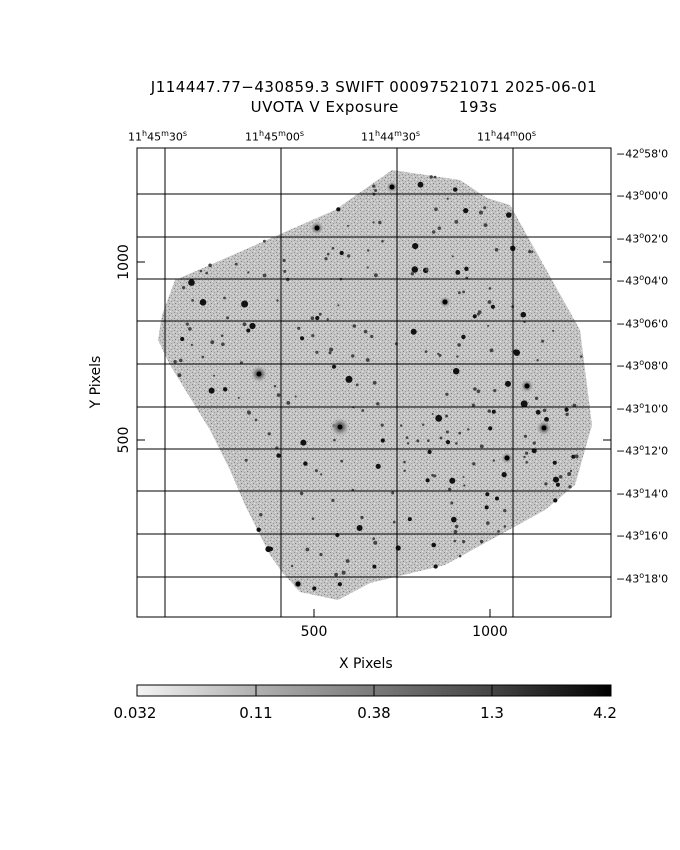 This screenshot has width=680, height=850. What do you see at coordinates (366, 664) in the screenshot?
I see `x-axis-label: X Pixels` at bounding box center [366, 664].